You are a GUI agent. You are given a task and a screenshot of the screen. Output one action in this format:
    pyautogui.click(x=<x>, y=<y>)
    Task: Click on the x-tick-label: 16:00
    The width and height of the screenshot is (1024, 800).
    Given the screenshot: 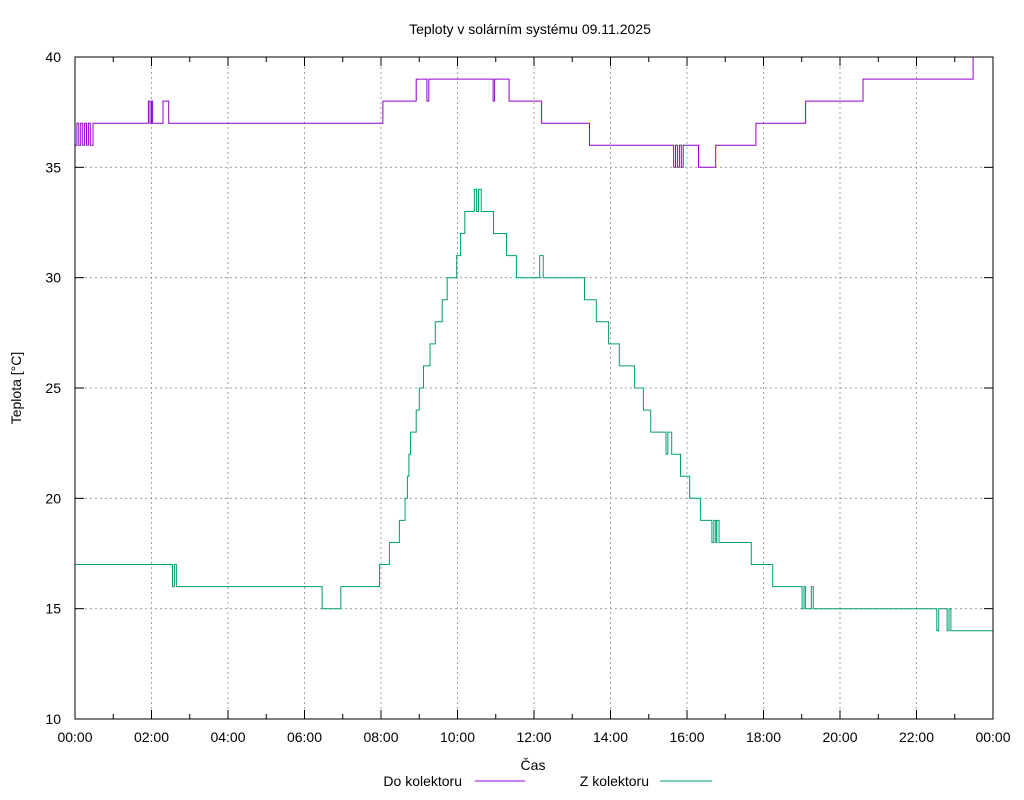 What is the action you would take?
    pyautogui.click(x=686, y=737)
    